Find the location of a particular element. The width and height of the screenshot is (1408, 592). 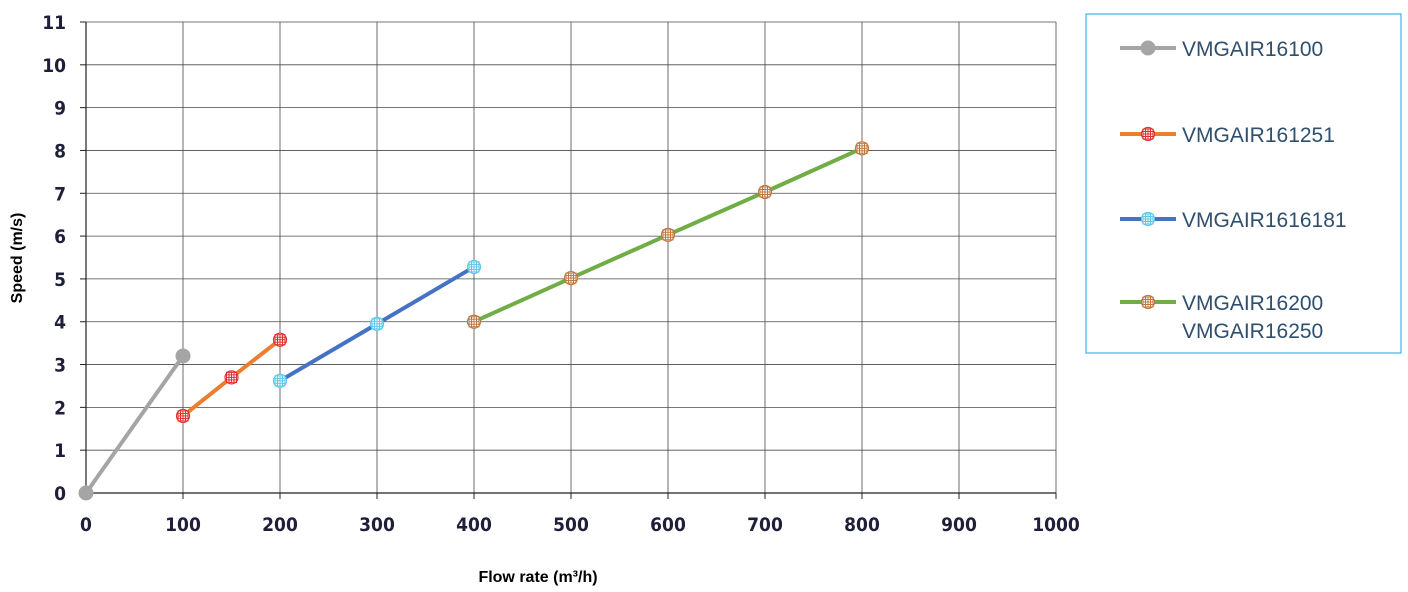

y-tick-label: 1 is located at coordinates (60, 451).